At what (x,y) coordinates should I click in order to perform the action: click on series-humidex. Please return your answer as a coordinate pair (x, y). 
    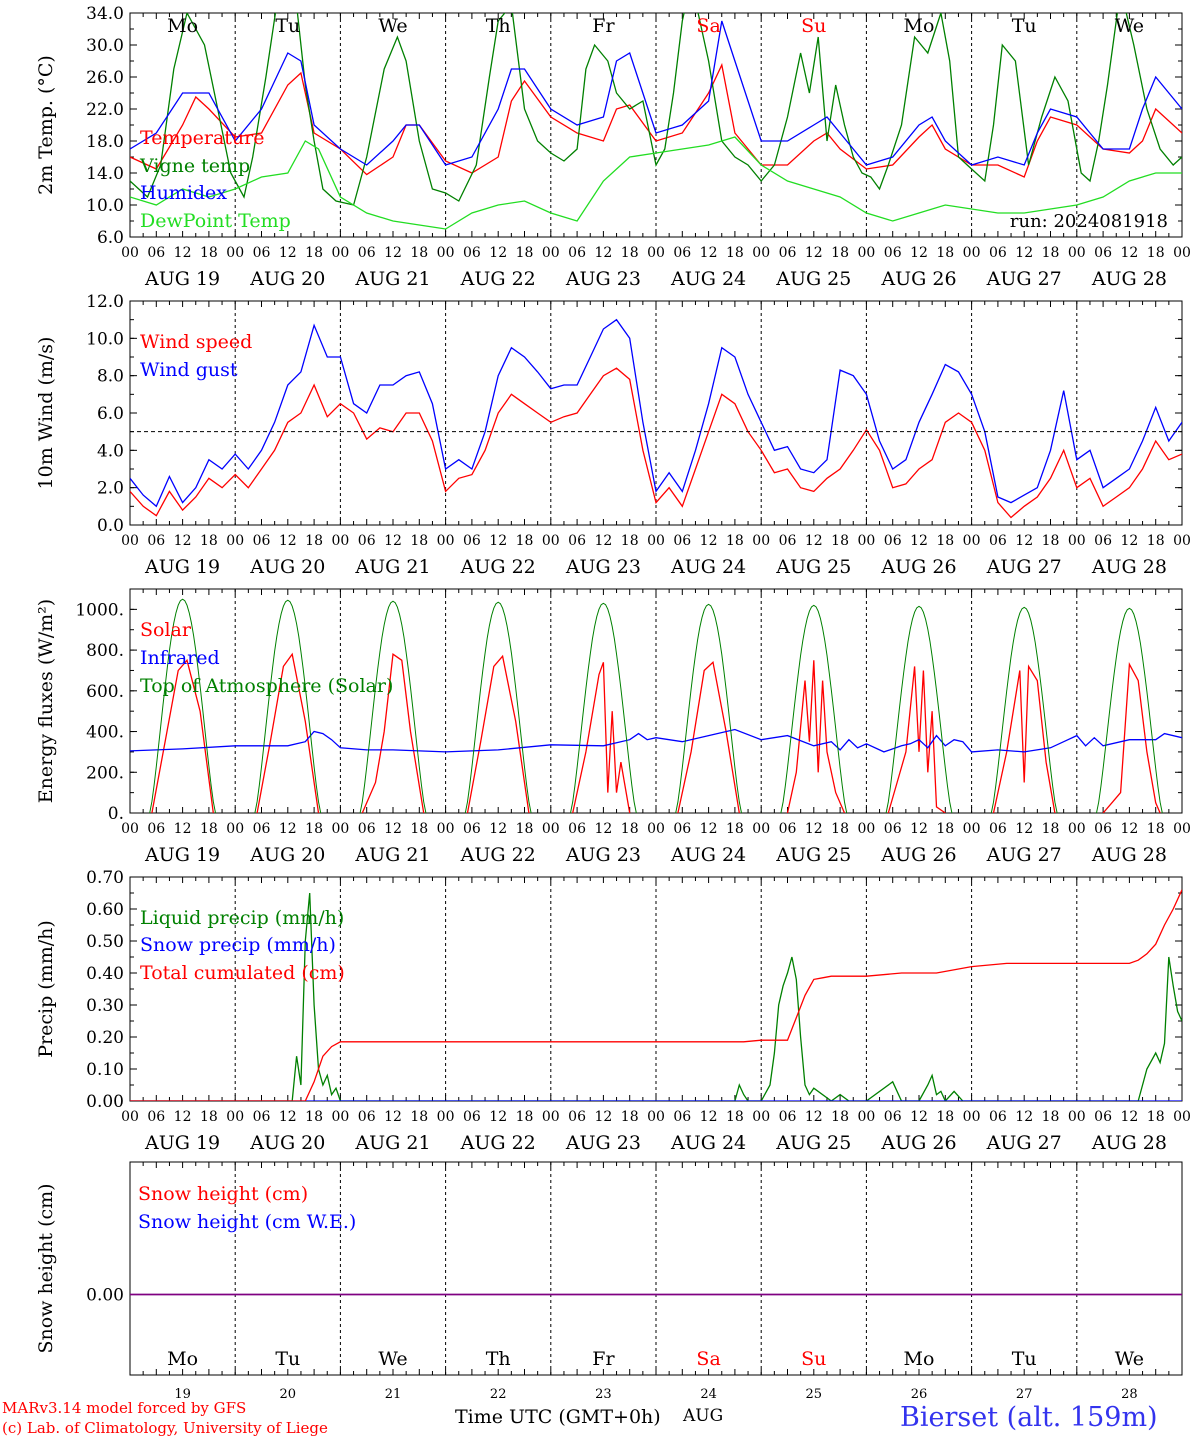
    Looking at the image, I should click on (656, 93).